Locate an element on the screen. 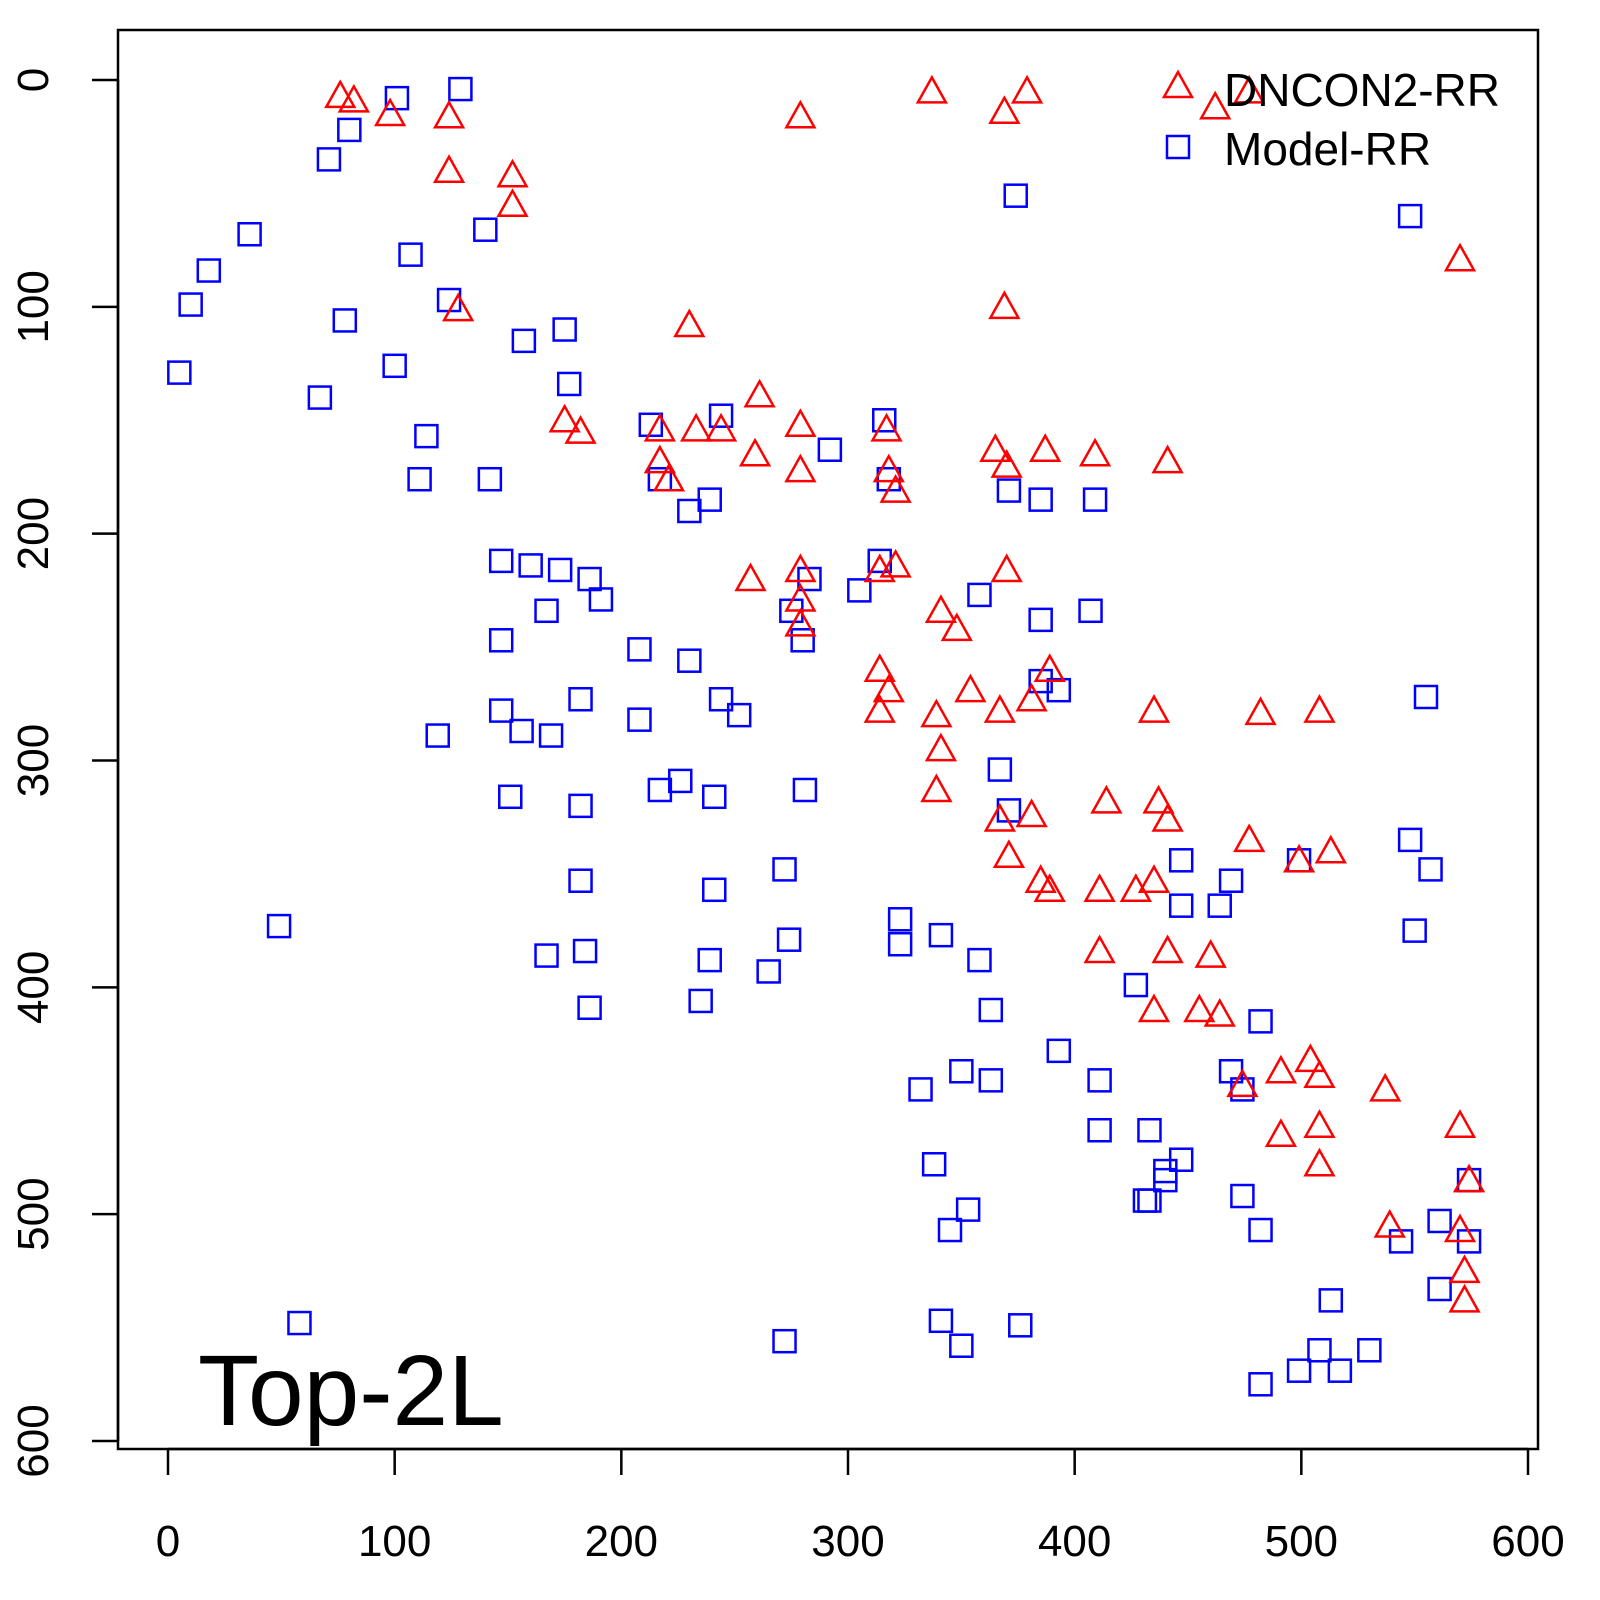  legend: DNCON2-RR Model-RR is located at coordinates (1330, 119).